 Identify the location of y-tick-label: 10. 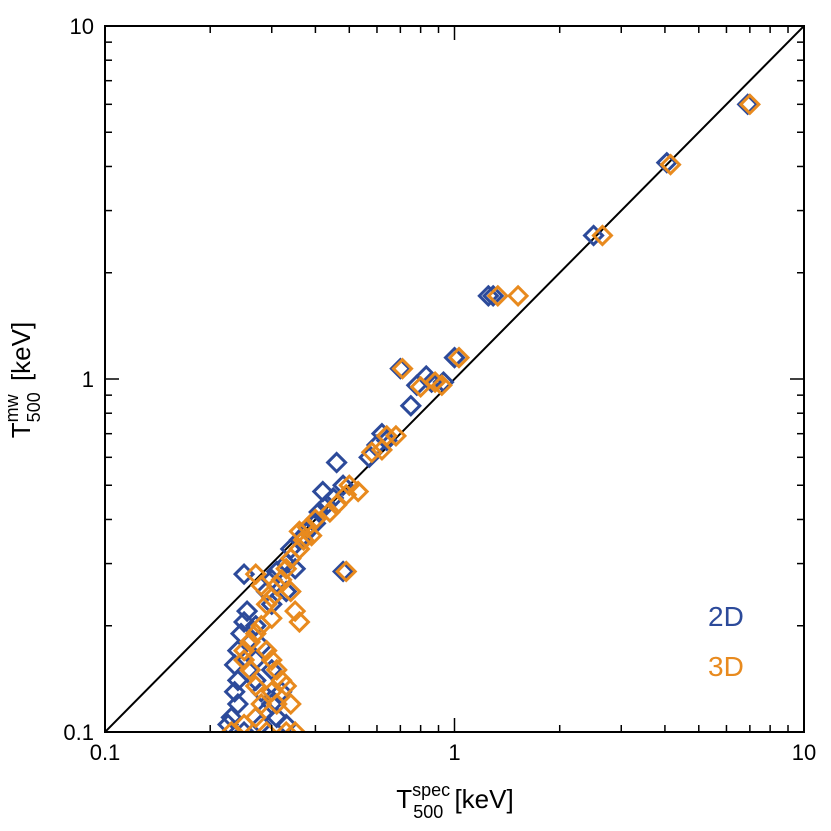
(82, 26).